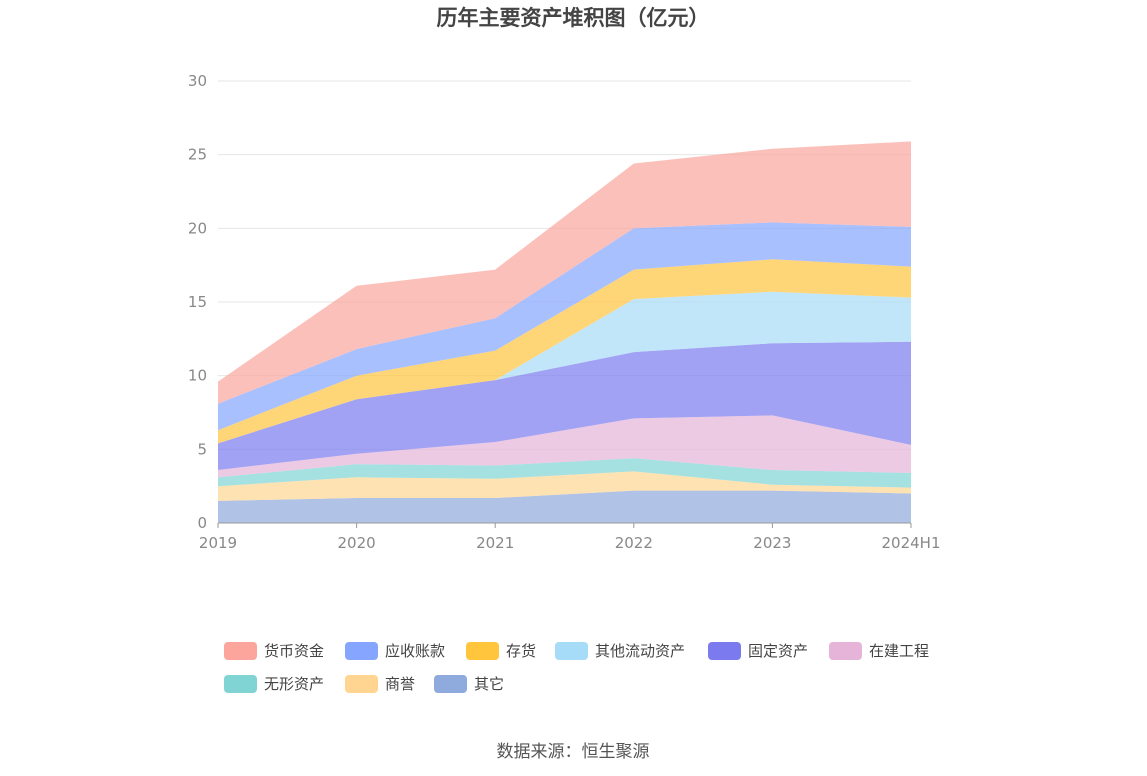  Describe the element at coordinates (197, 81) in the screenshot. I see `y-tick-label: 30` at that location.